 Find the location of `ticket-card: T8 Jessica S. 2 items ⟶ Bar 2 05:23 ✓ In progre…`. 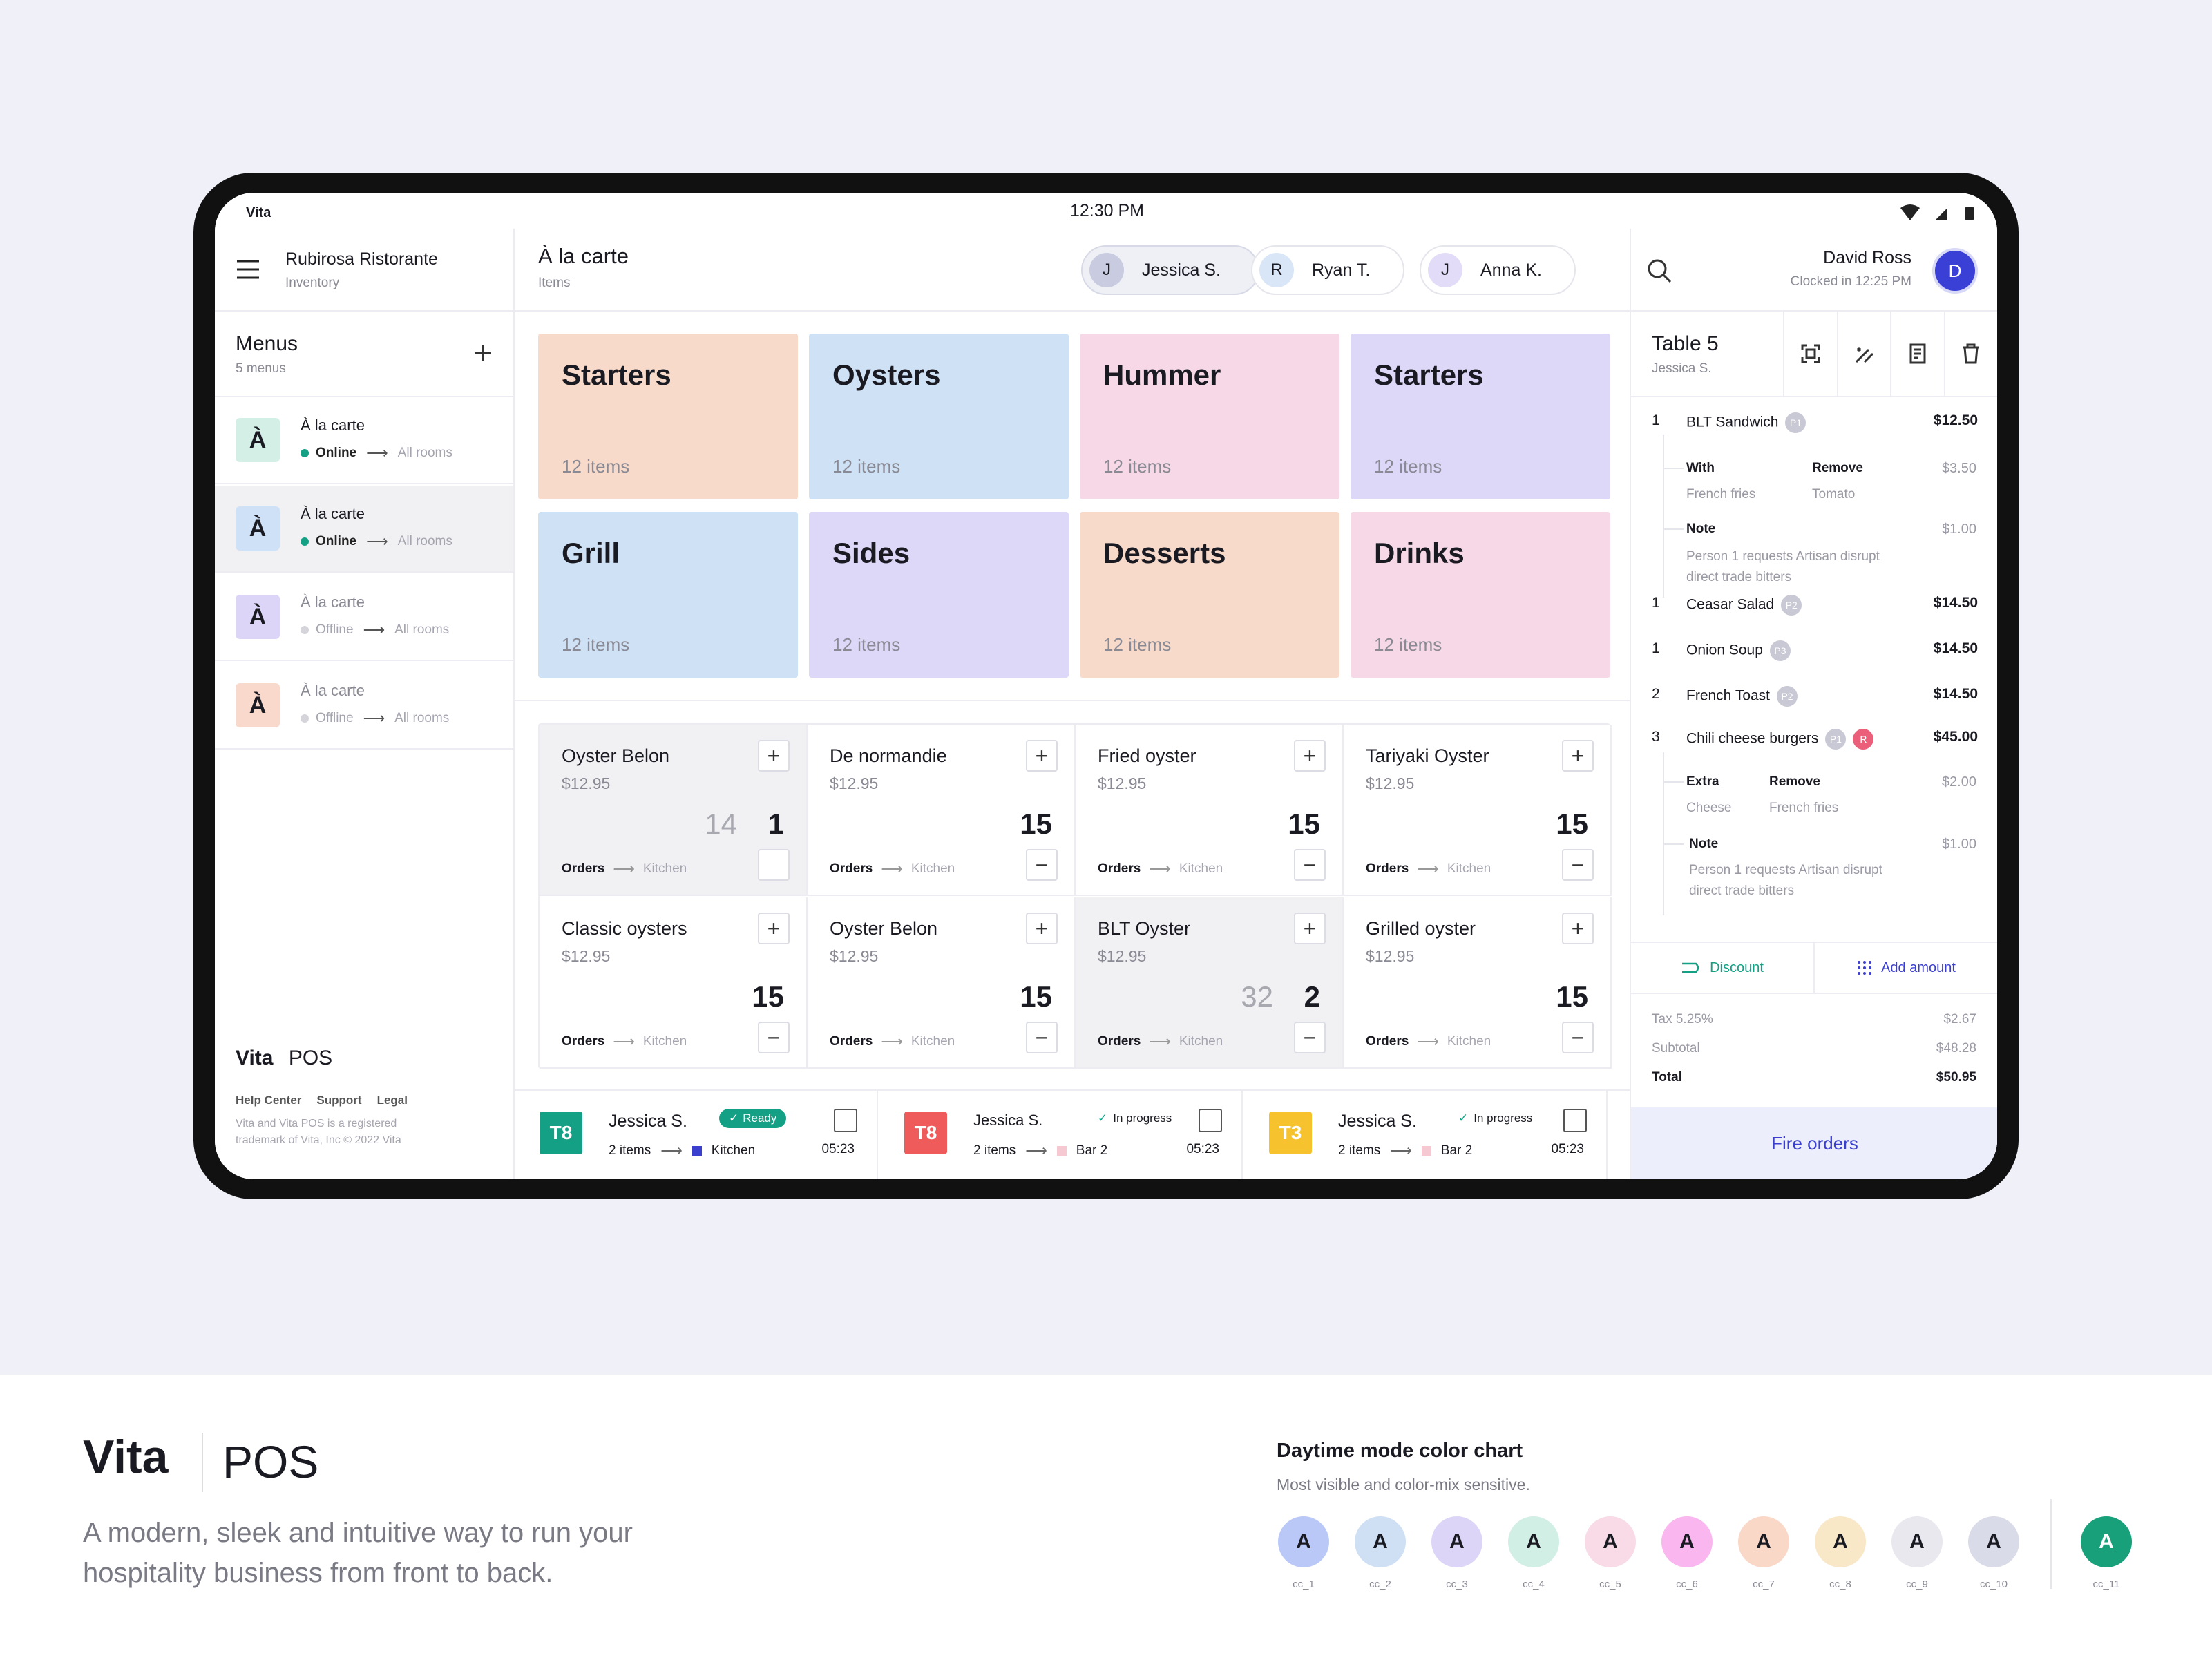

ticket-card: T8 Jessica S. 2 items ⟶ Bar 2 05:23 ✓ In progre… is located at coordinates (1061, 1135).